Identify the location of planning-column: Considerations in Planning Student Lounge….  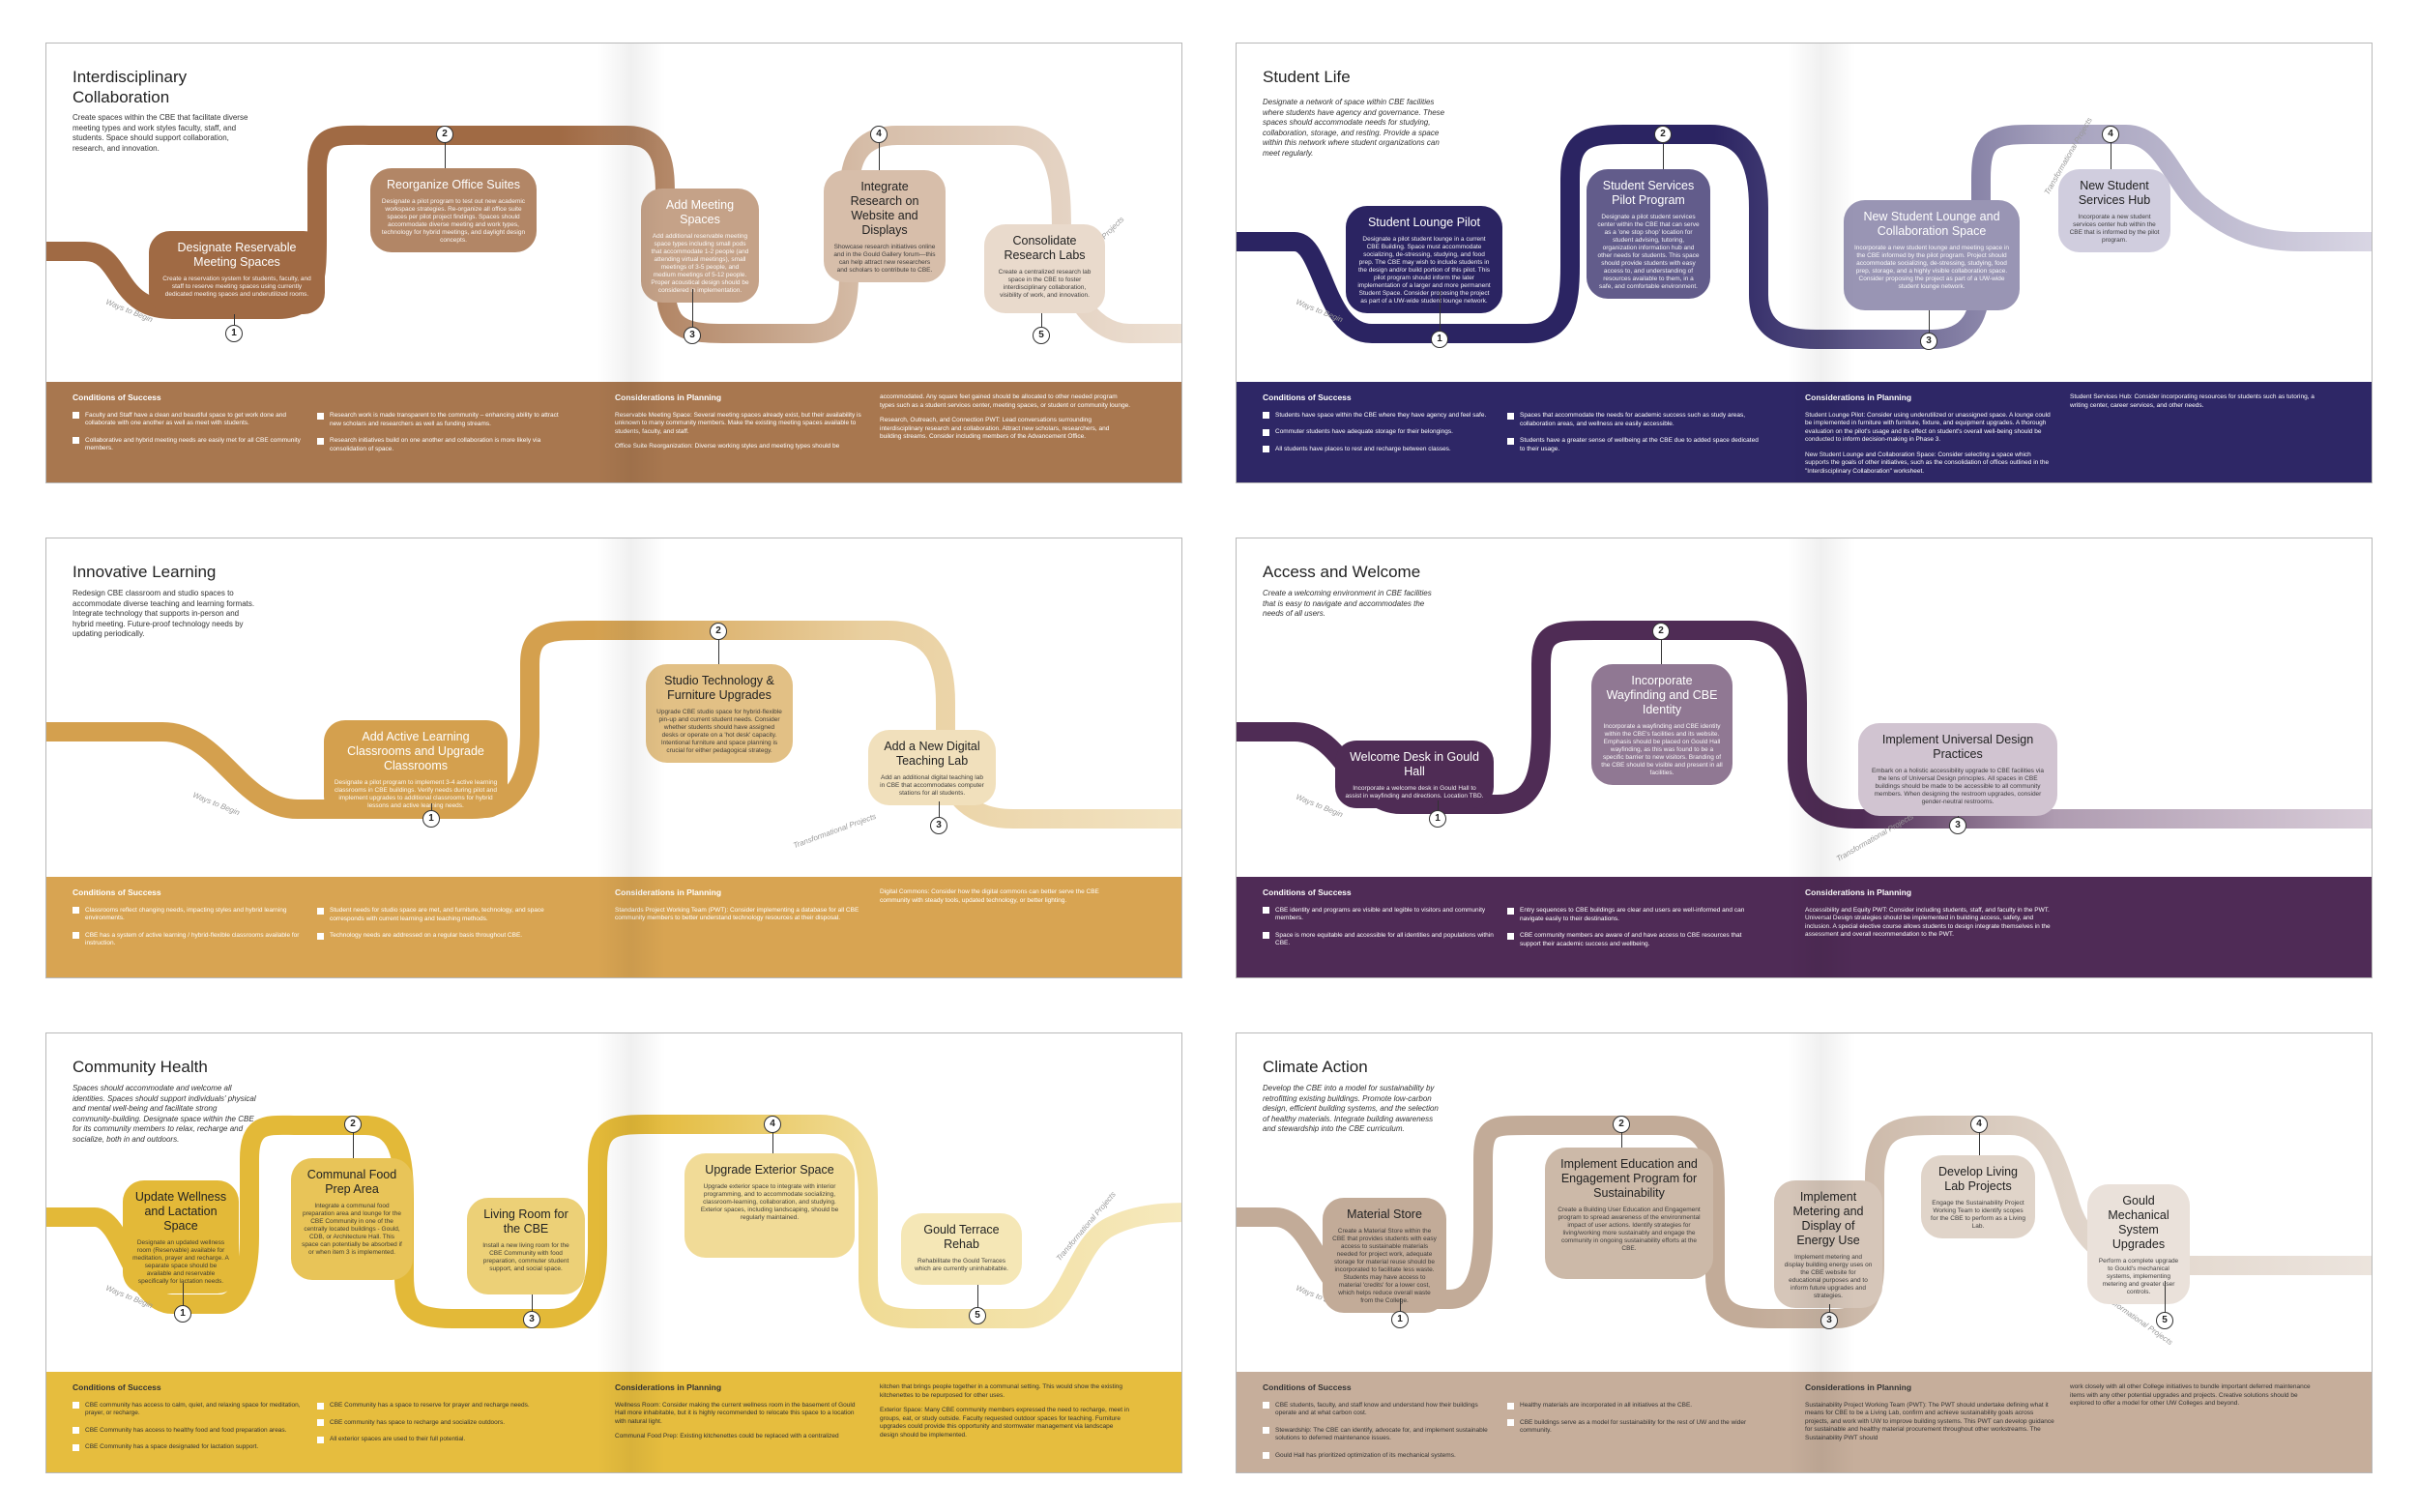
(1930, 437).